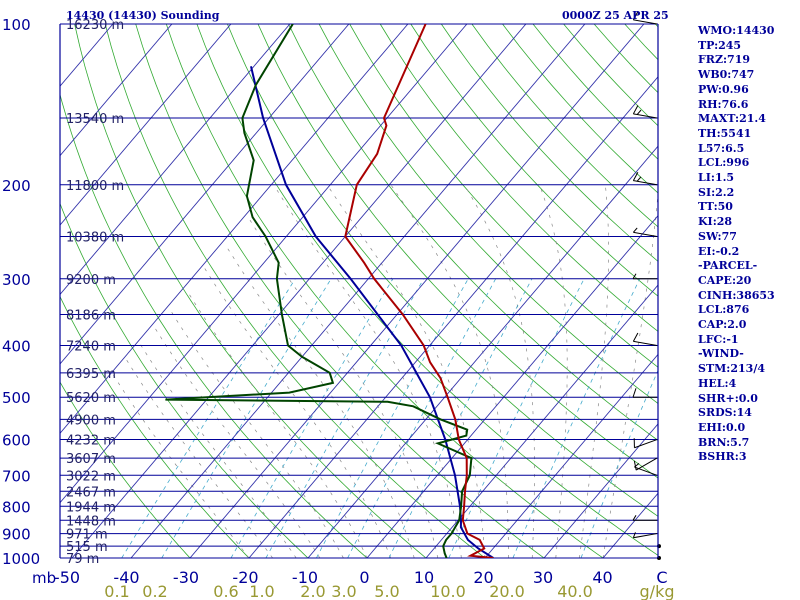 The height and width of the screenshot is (600, 800). Describe the element at coordinates (717, 236) in the screenshot. I see `index-item: SW:77` at that location.